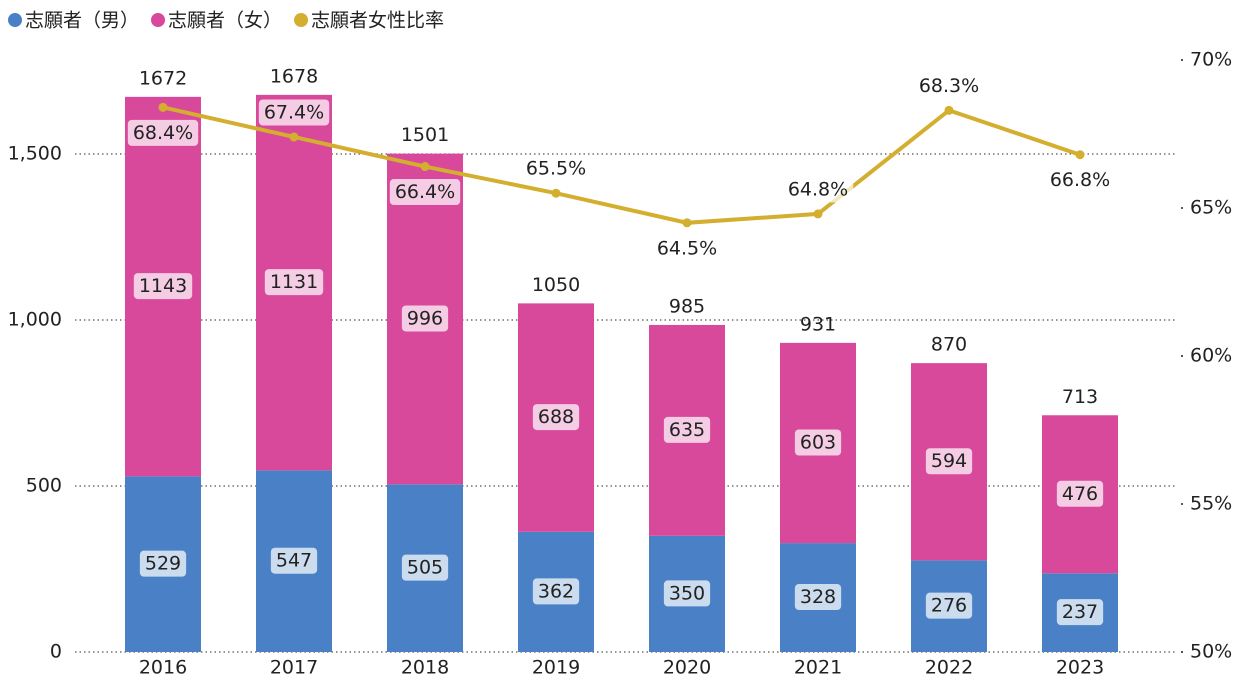 The height and width of the screenshot is (684, 1233). Describe the element at coordinates (294, 76) in the screenshot. I see `total-label: 1678` at that location.